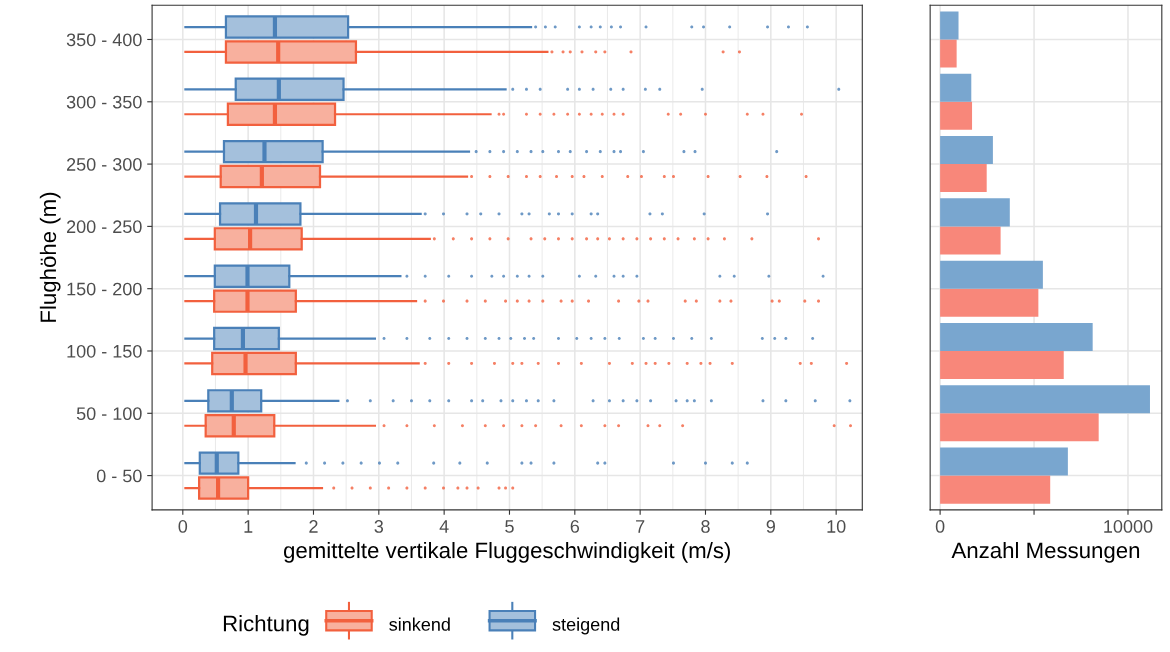 The height and width of the screenshot is (652, 1170). Describe the element at coordinates (104, 351) in the screenshot. I see `y-tick-label: 100 - 150` at that location.